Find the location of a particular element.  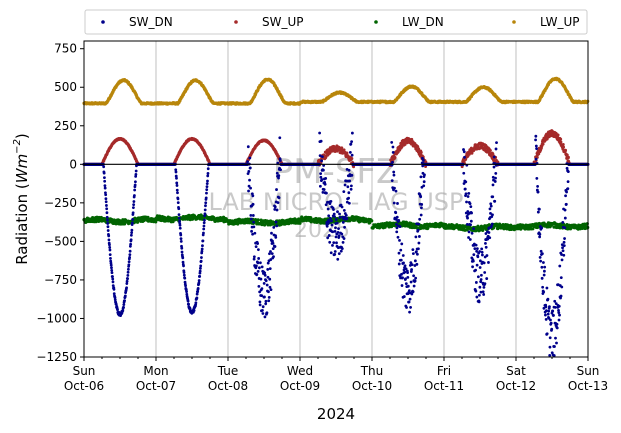

legend-box is located at coordinates (336, 22).